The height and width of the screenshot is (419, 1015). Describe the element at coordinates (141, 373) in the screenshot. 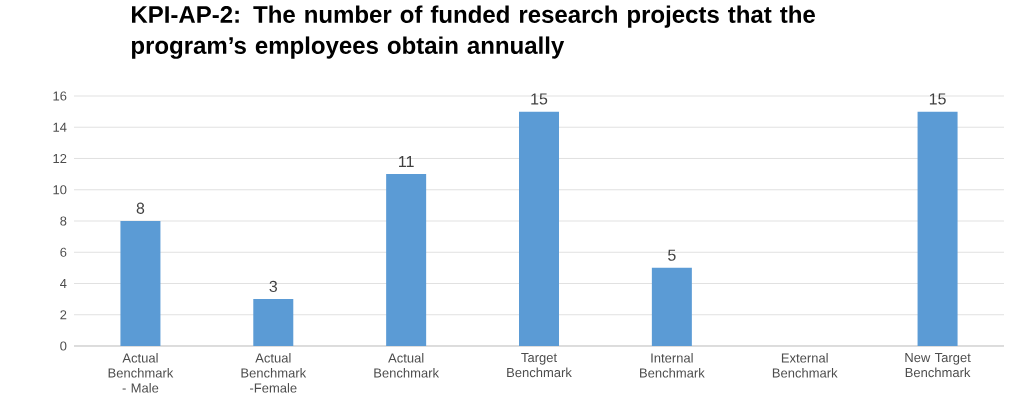

I see `x-tick-label: Actual Benchmark - Male` at that location.